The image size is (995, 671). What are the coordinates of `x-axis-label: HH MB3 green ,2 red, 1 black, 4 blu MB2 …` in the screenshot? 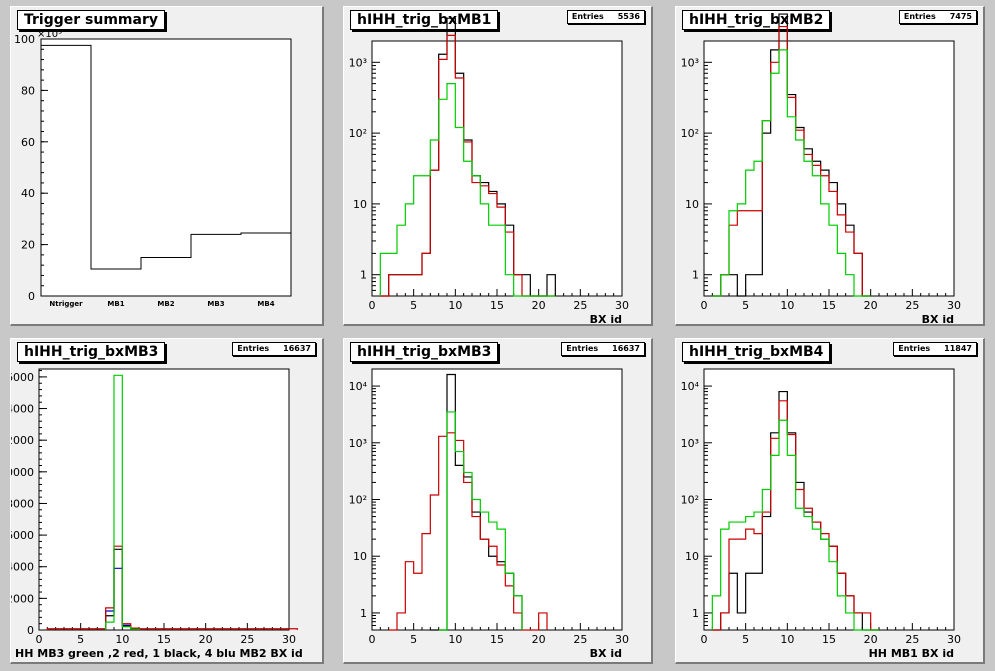 It's located at (159, 653).